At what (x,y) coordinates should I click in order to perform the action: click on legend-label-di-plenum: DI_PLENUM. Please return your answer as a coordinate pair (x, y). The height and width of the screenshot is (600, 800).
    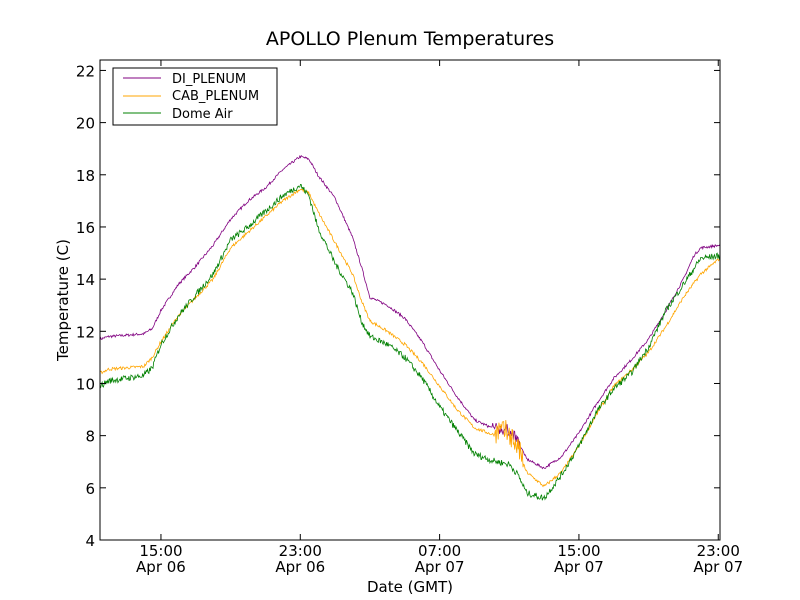
    Looking at the image, I should click on (209, 79).